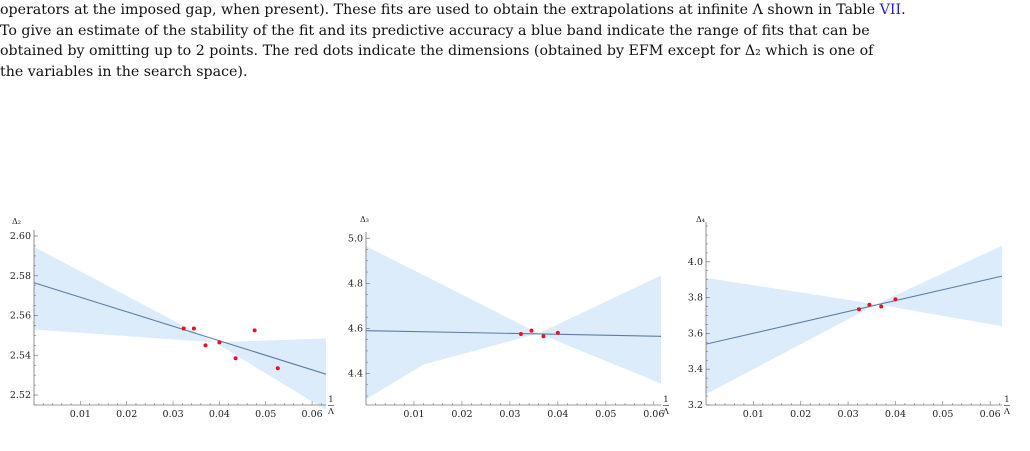 This screenshot has width=1030, height=451. I want to click on y-tick-label: 2.60, so click(20, 236).